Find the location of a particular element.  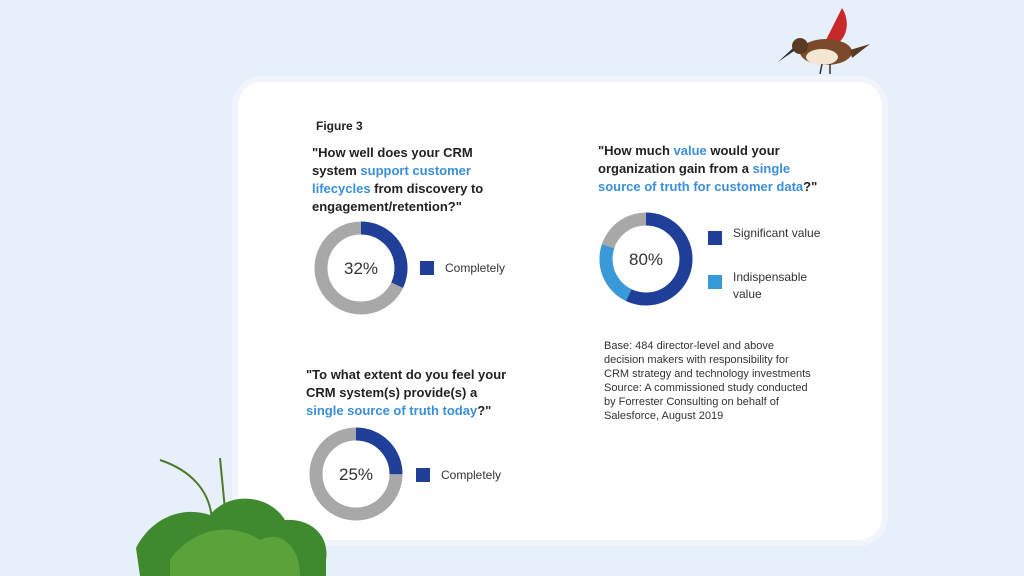

chart-title-line: source of truth for customer data?" is located at coordinates (707, 187).